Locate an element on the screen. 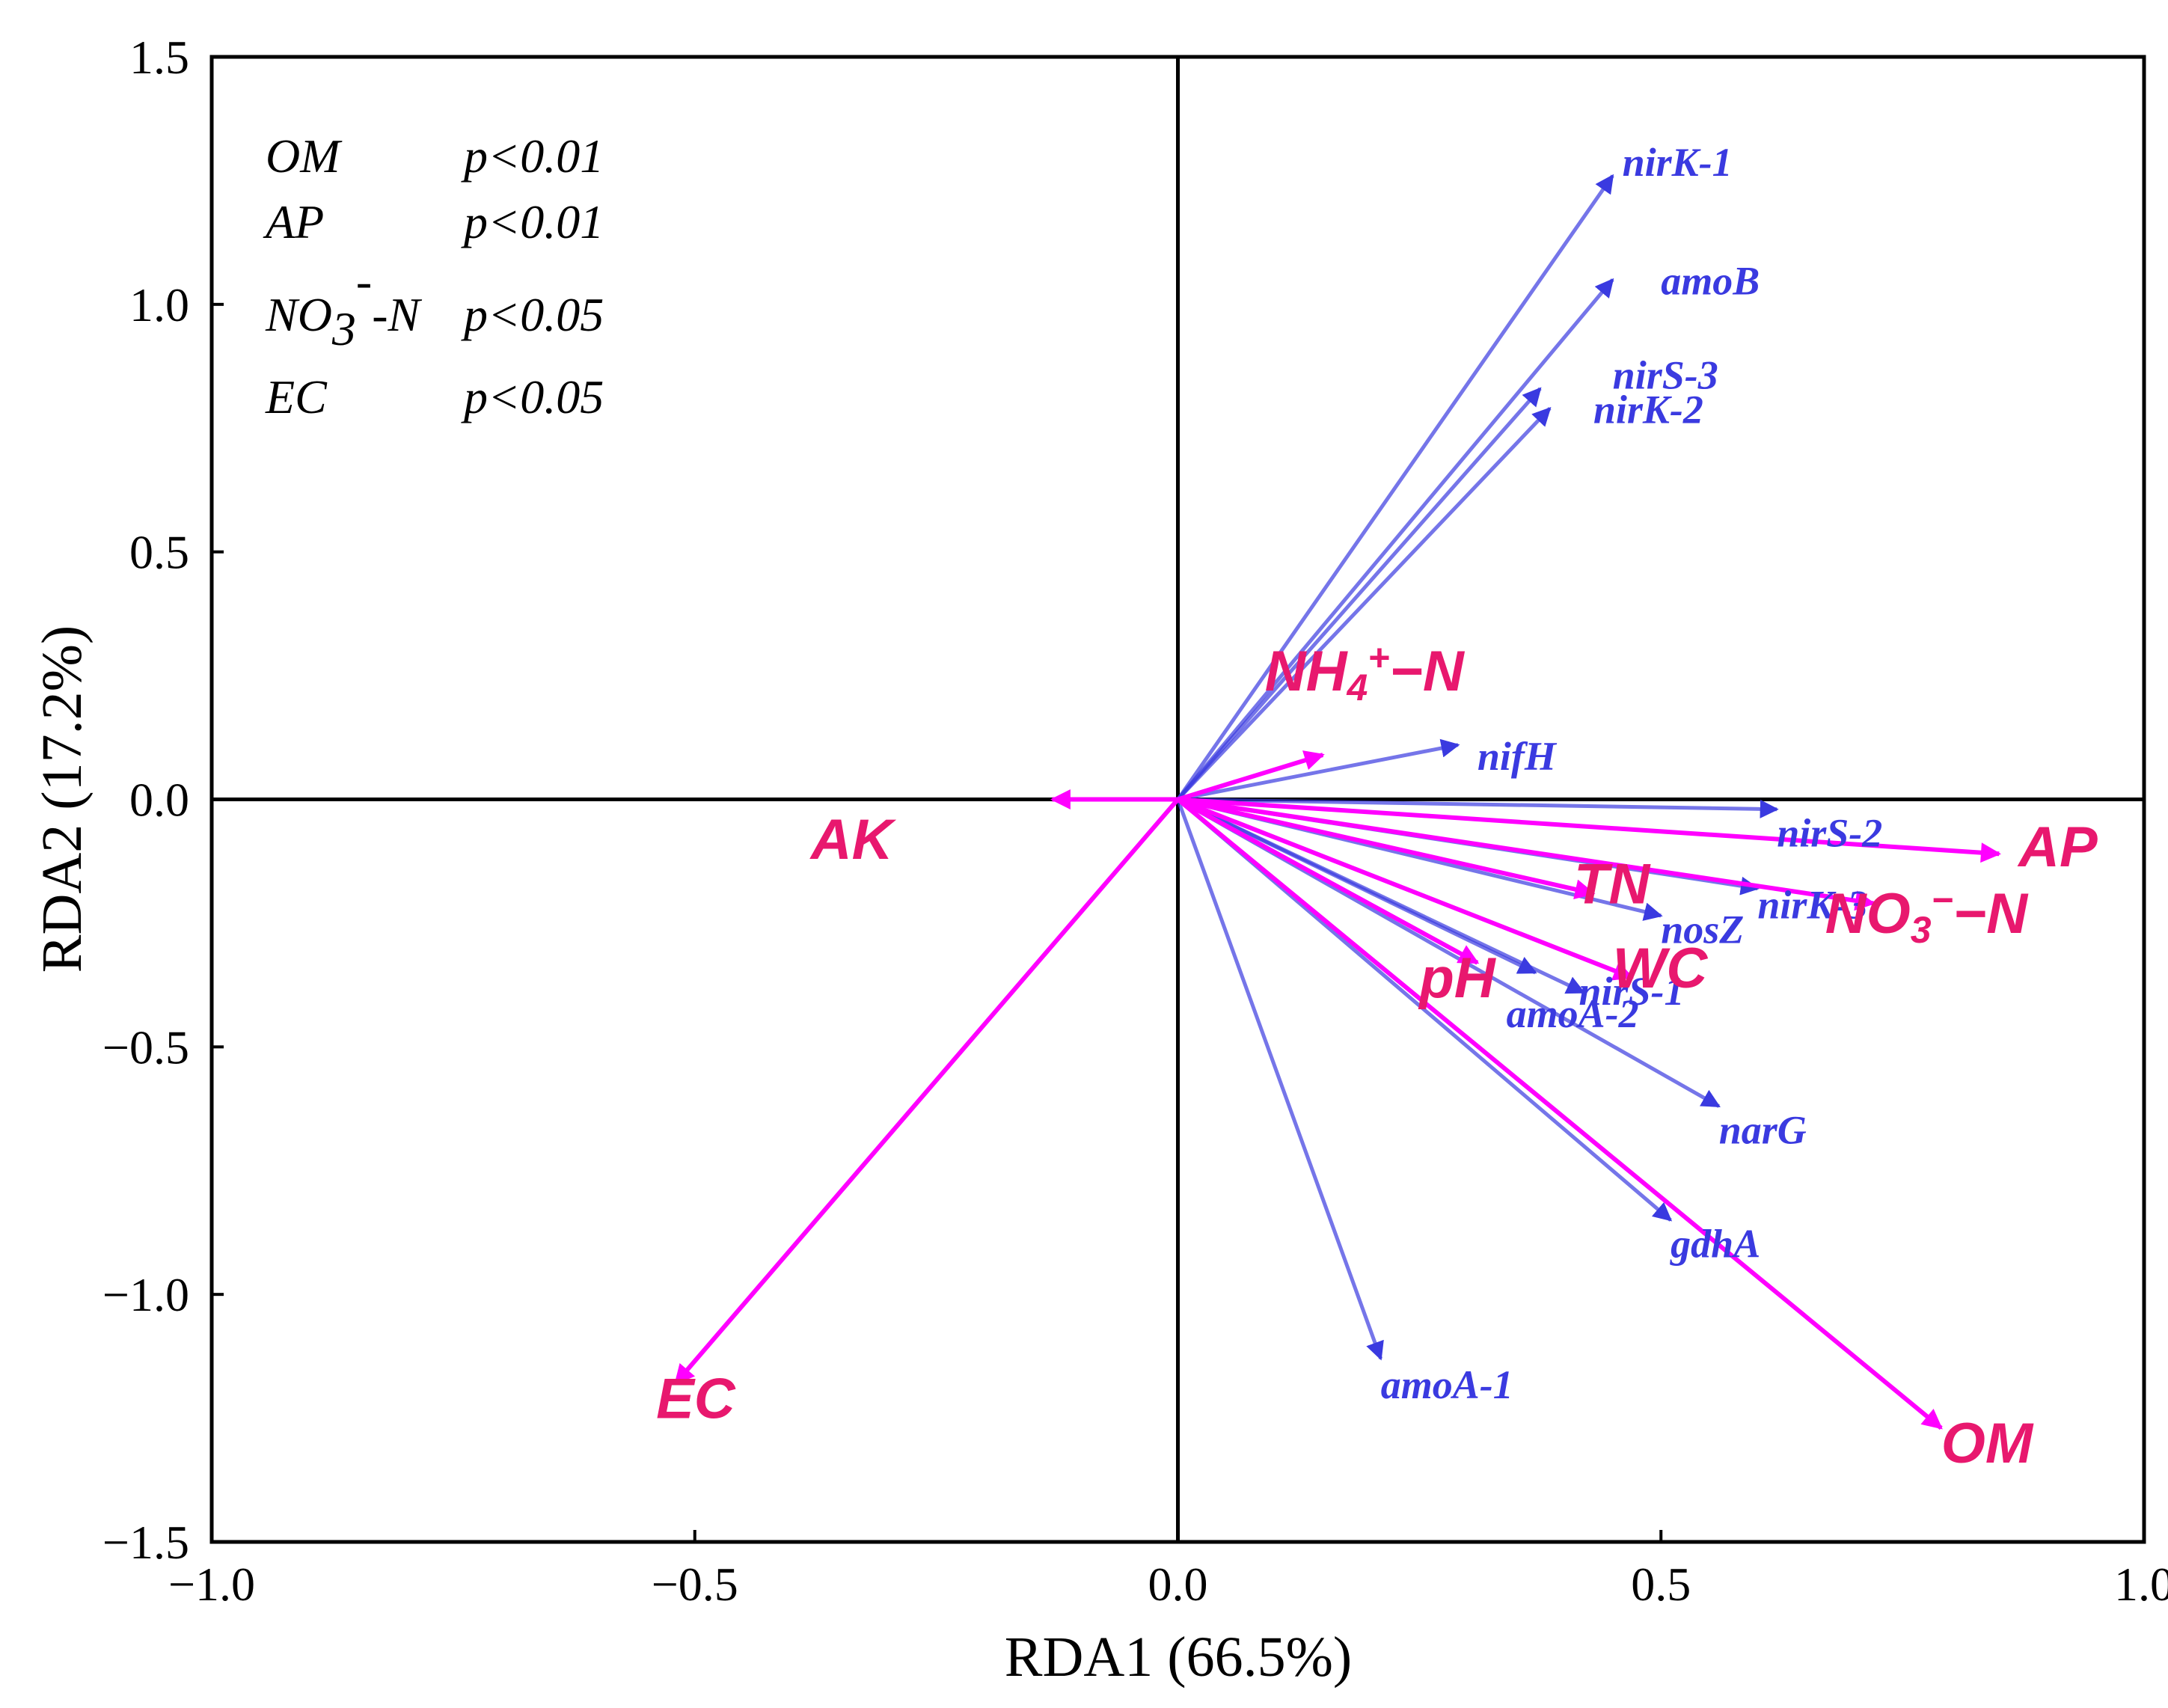 The width and height of the screenshot is (2168, 1708). env-arrow-ap is located at coordinates (1590, 830).